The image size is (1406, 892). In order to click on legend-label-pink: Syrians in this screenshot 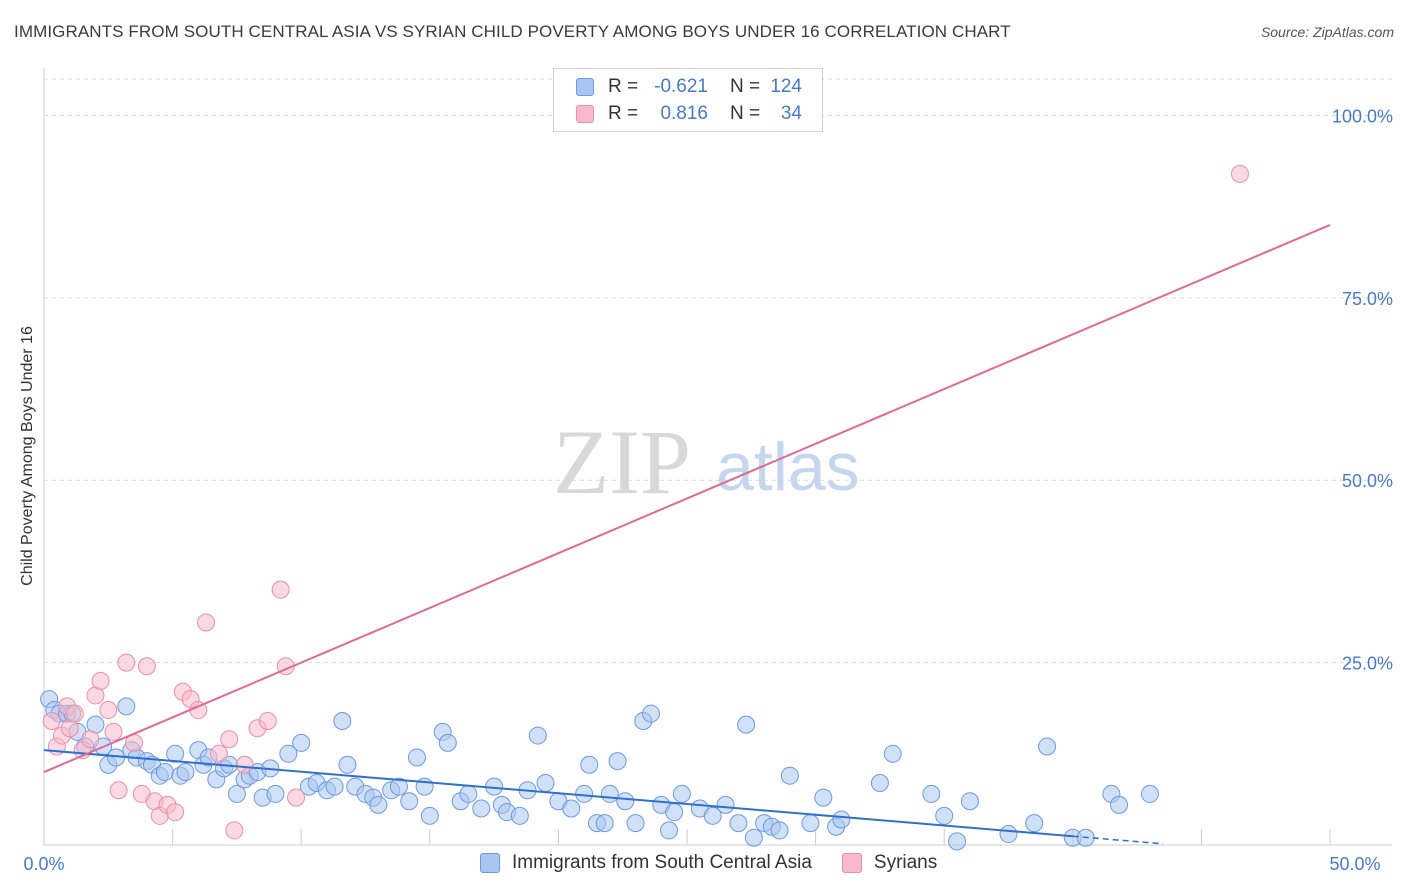, I will do `click(905, 862)`.